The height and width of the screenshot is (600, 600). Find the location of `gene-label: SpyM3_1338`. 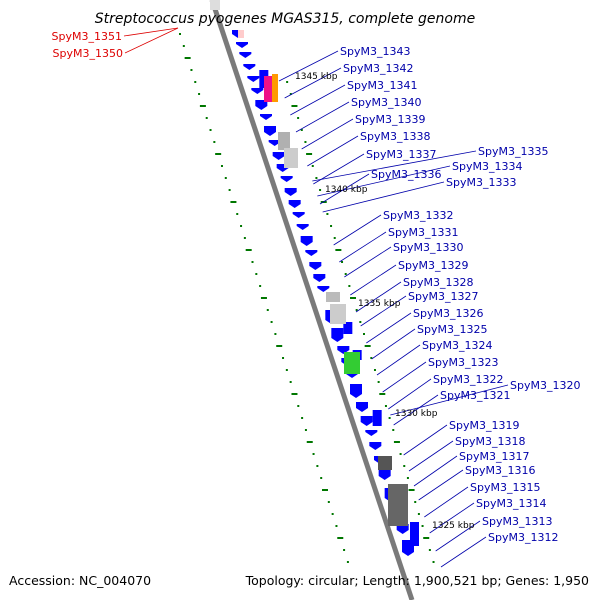

gene-label: SpyM3_1338 is located at coordinates (395, 136).